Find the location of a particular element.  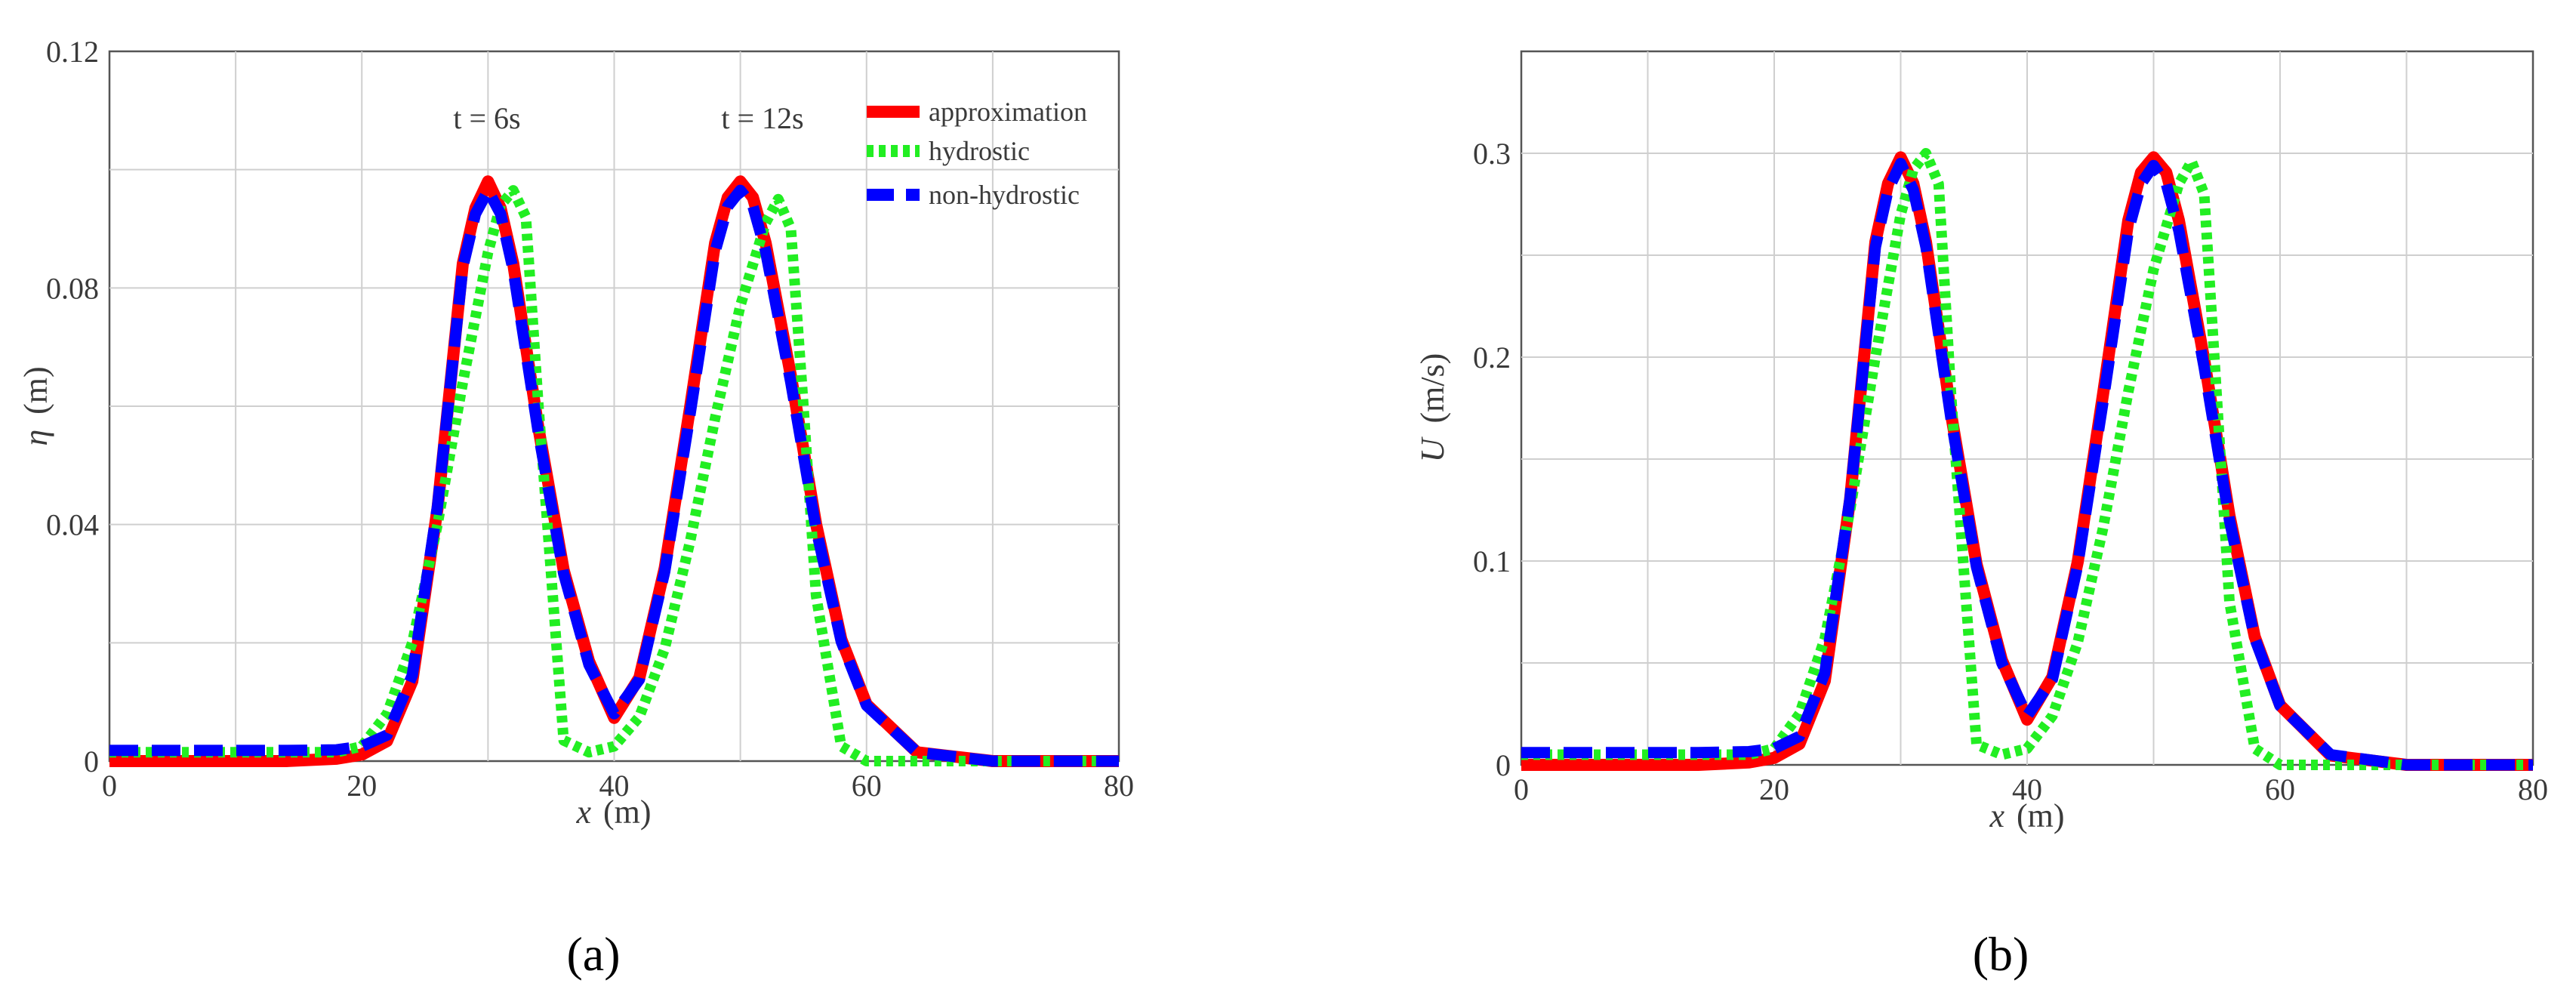

y-tick-label: 0.12 is located at coordinates (72, 52).